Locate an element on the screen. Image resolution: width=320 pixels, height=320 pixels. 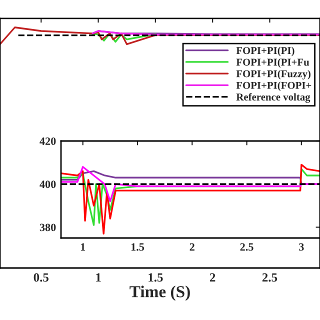
y-tick-label: 420 is located at coordinates (48, 141).